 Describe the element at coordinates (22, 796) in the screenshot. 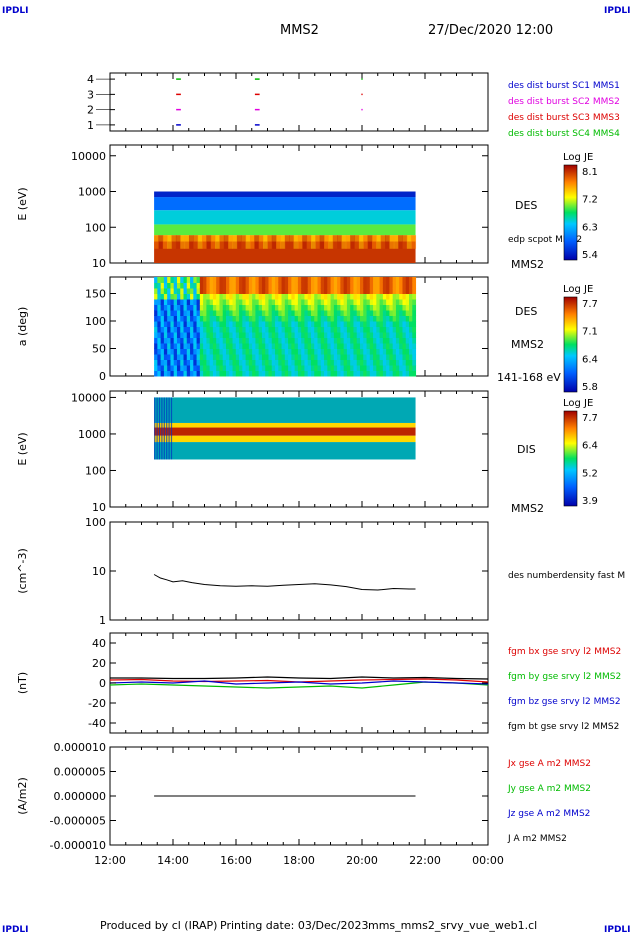

I see `axis-label-y: (A/m2)` at that location.